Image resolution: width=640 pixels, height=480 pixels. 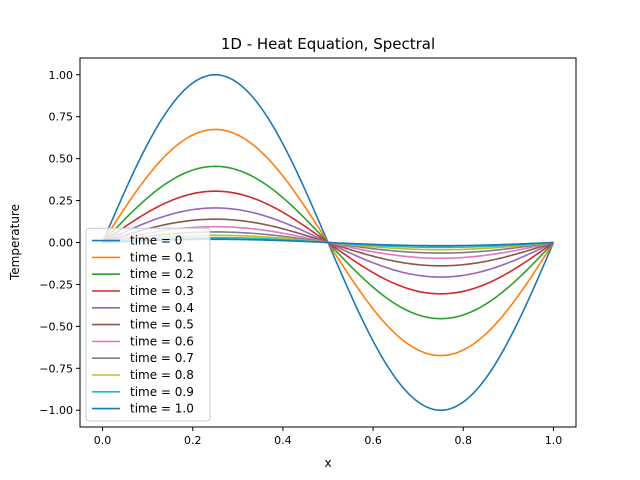 I want to click on y-axis: −1.00 −0.75 −0.50 −0.25 0.00 0.25 0.50 0.75 1.00, so click(x=59, y=243).